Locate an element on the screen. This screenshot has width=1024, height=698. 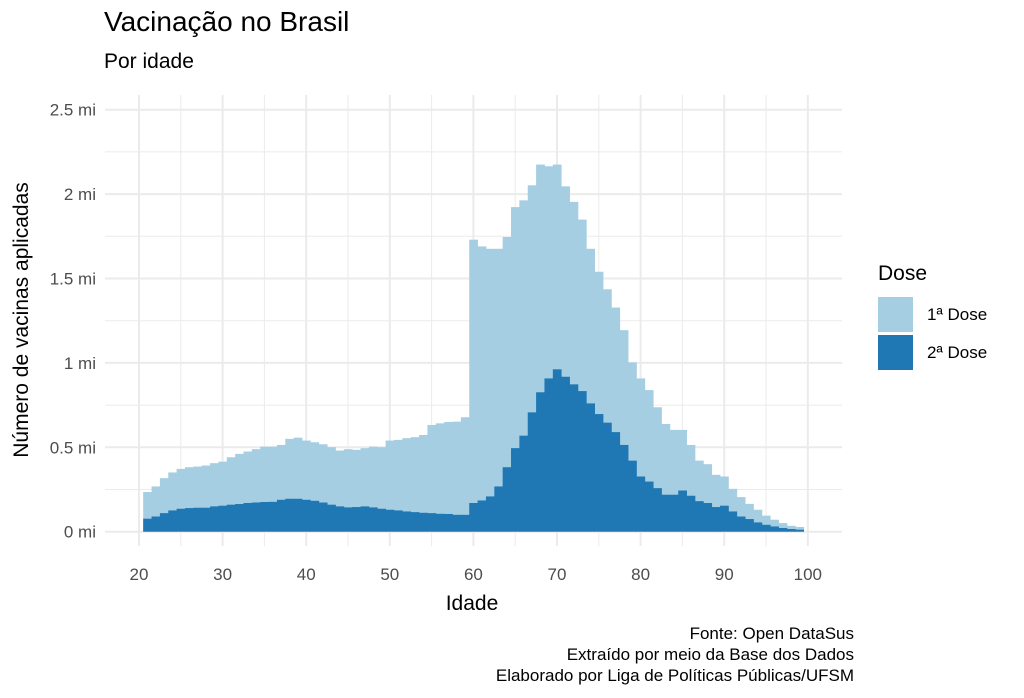
x-tick-label: 20 is located at coordinates (139, 574).